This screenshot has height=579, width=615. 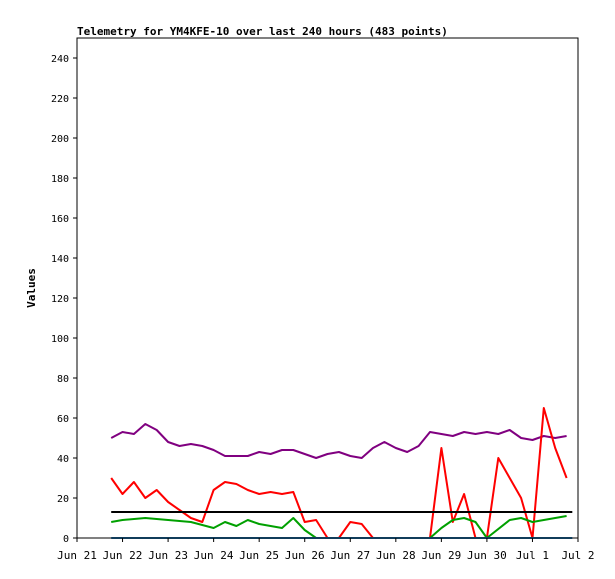 I want to click on x-tick-label: Jun 21, so click(x=77, y=555).